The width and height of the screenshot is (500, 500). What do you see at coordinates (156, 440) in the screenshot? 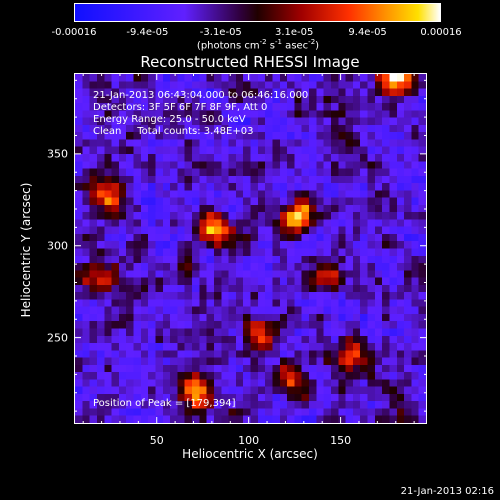
I see `x-tick-label: 50` at bounding box center [156, 440].